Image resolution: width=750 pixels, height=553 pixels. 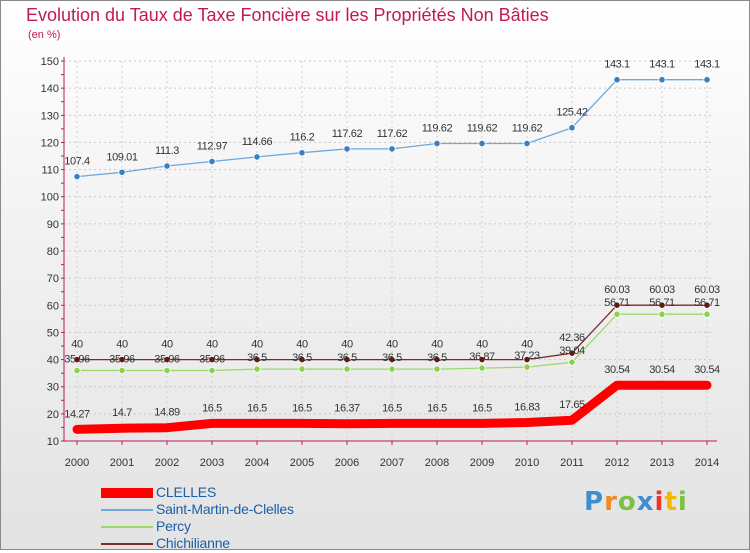 I want to click on y-tick-label: 110, so click(x=50, y=171).